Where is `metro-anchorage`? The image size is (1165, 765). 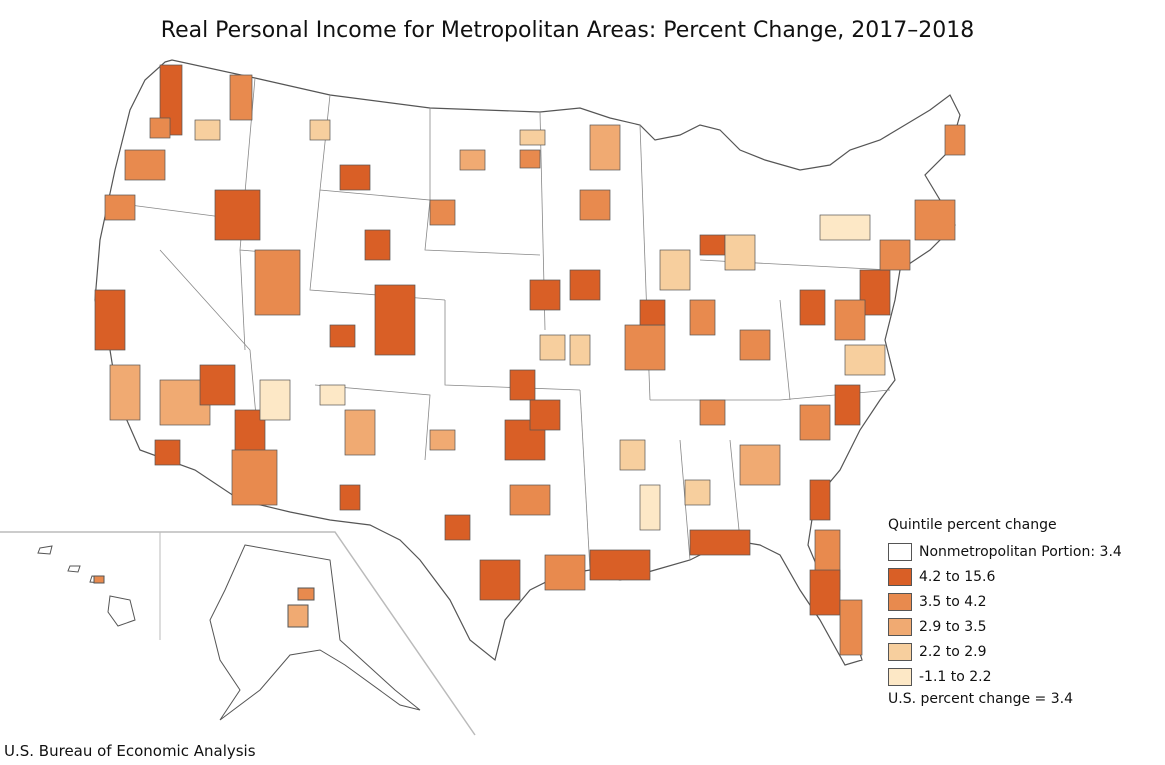 metro-anchorage is located at coordinates (298, 616).